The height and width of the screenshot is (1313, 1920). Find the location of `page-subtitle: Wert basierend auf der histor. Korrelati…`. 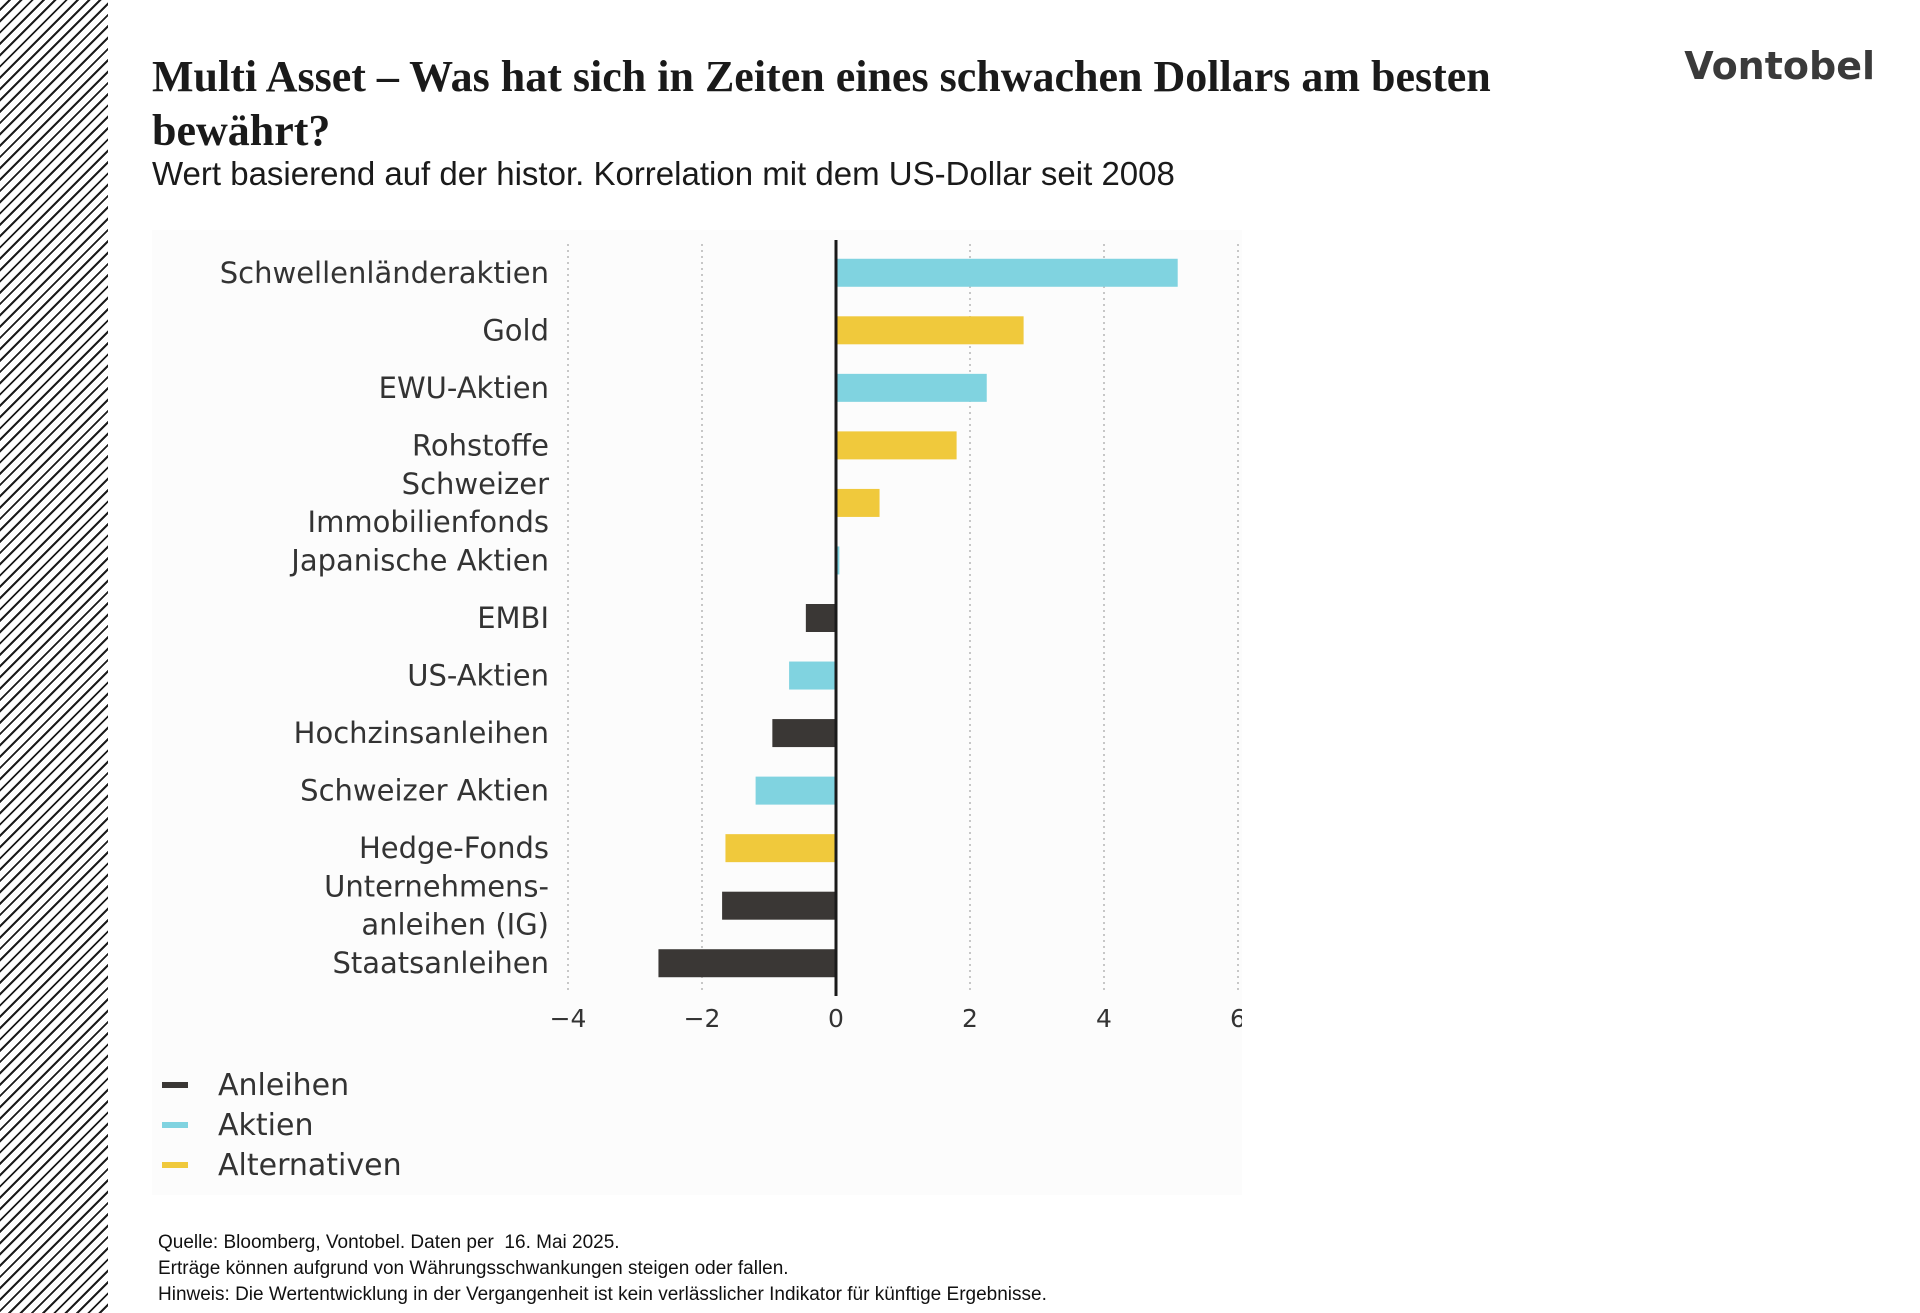

page-subtitle: Wert basierend auf der histor. Korrelati… is located at coordinates (663, 173).